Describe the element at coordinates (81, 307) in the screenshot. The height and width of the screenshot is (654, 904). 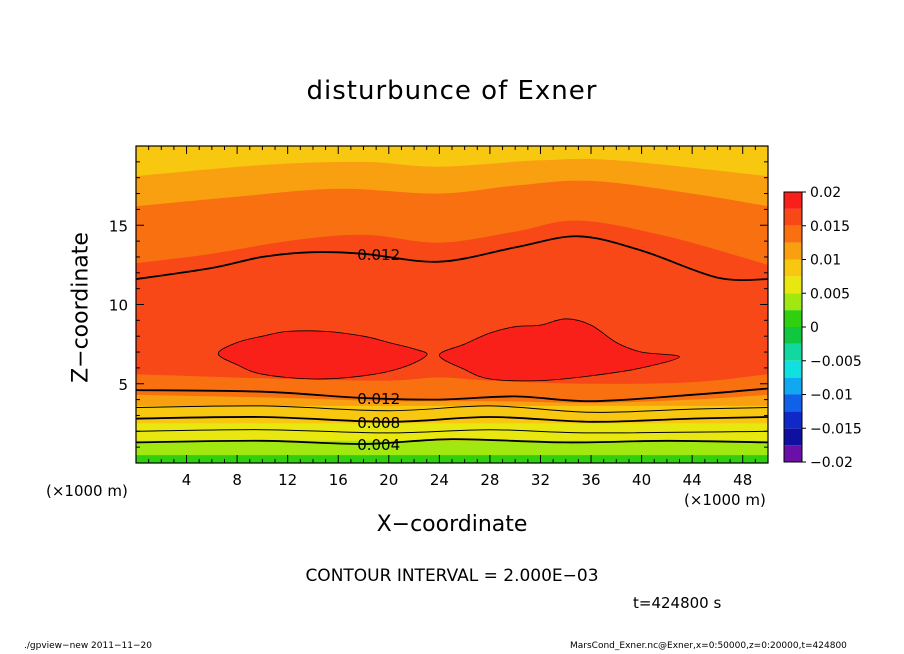
I see `y-axis-label: Z−coordinate` at that location.